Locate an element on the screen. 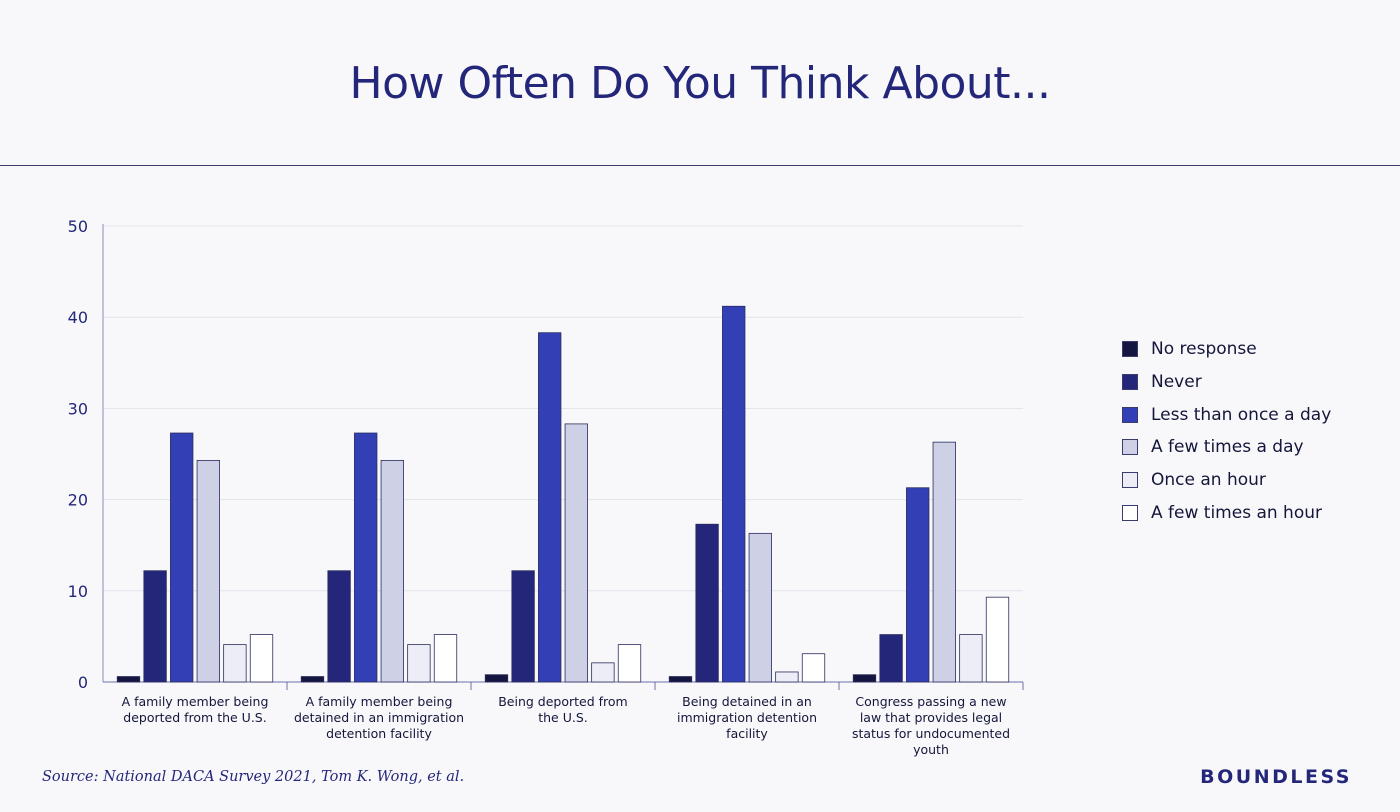  x-category-label: Being deported from is located at coordinates (563, 701).